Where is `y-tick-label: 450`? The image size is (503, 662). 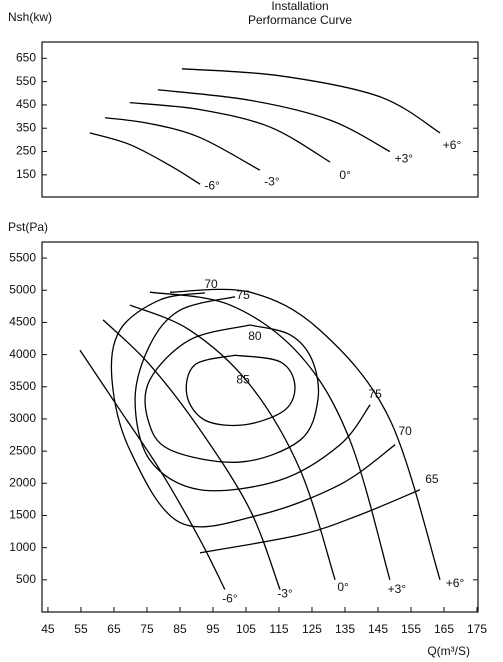
y-tick-label: 450 is located at coordinates (26, 104).